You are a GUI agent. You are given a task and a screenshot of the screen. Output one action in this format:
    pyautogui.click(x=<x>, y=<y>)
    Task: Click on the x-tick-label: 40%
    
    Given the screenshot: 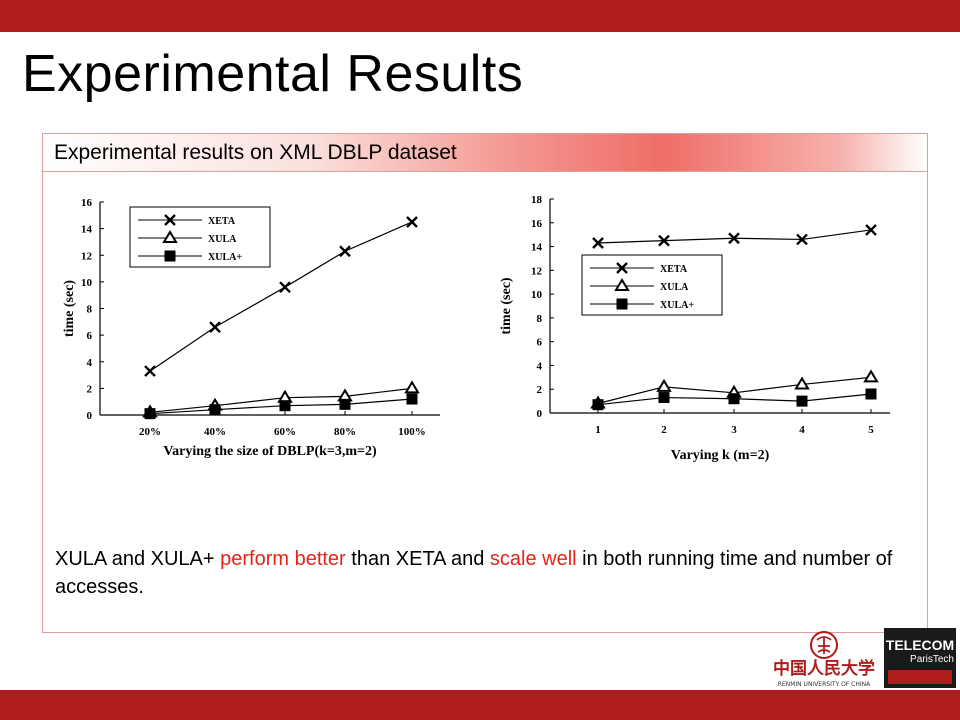 What is the action you would take?
    pyautogui.click(x=215, y=432)
    